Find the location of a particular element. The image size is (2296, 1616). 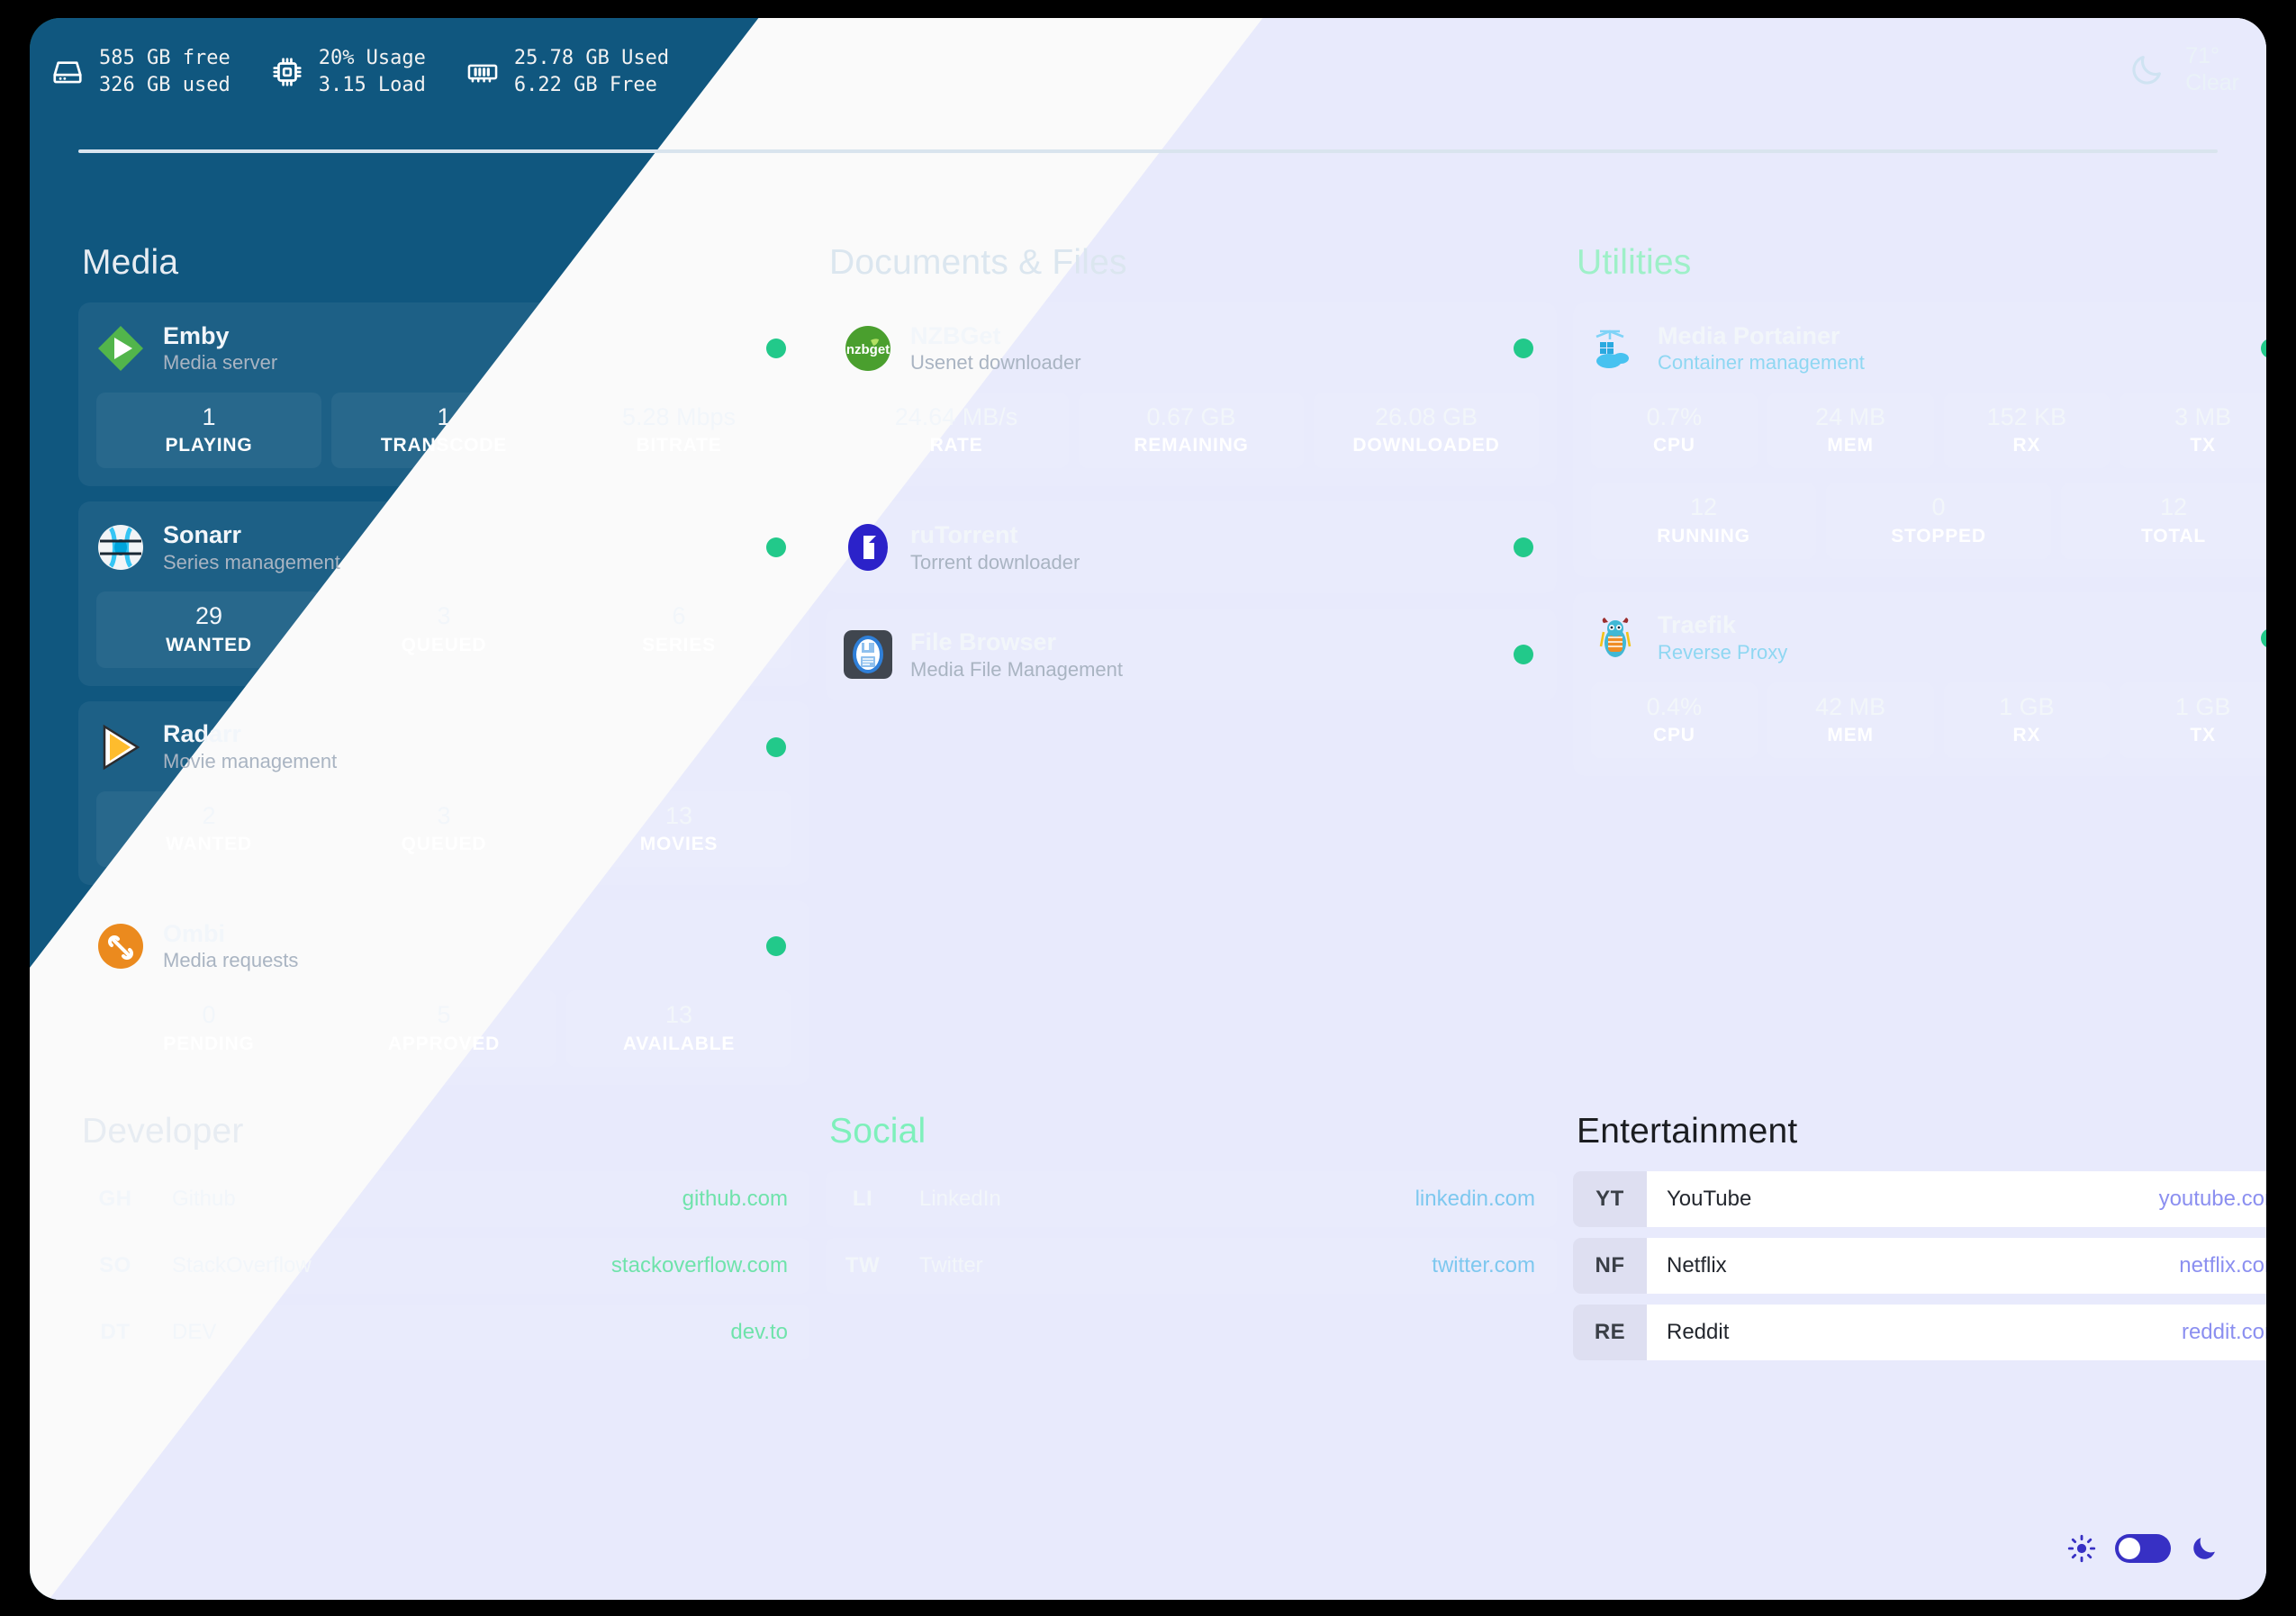

service-subtitle: Series management is located at coordinates (252, 561).